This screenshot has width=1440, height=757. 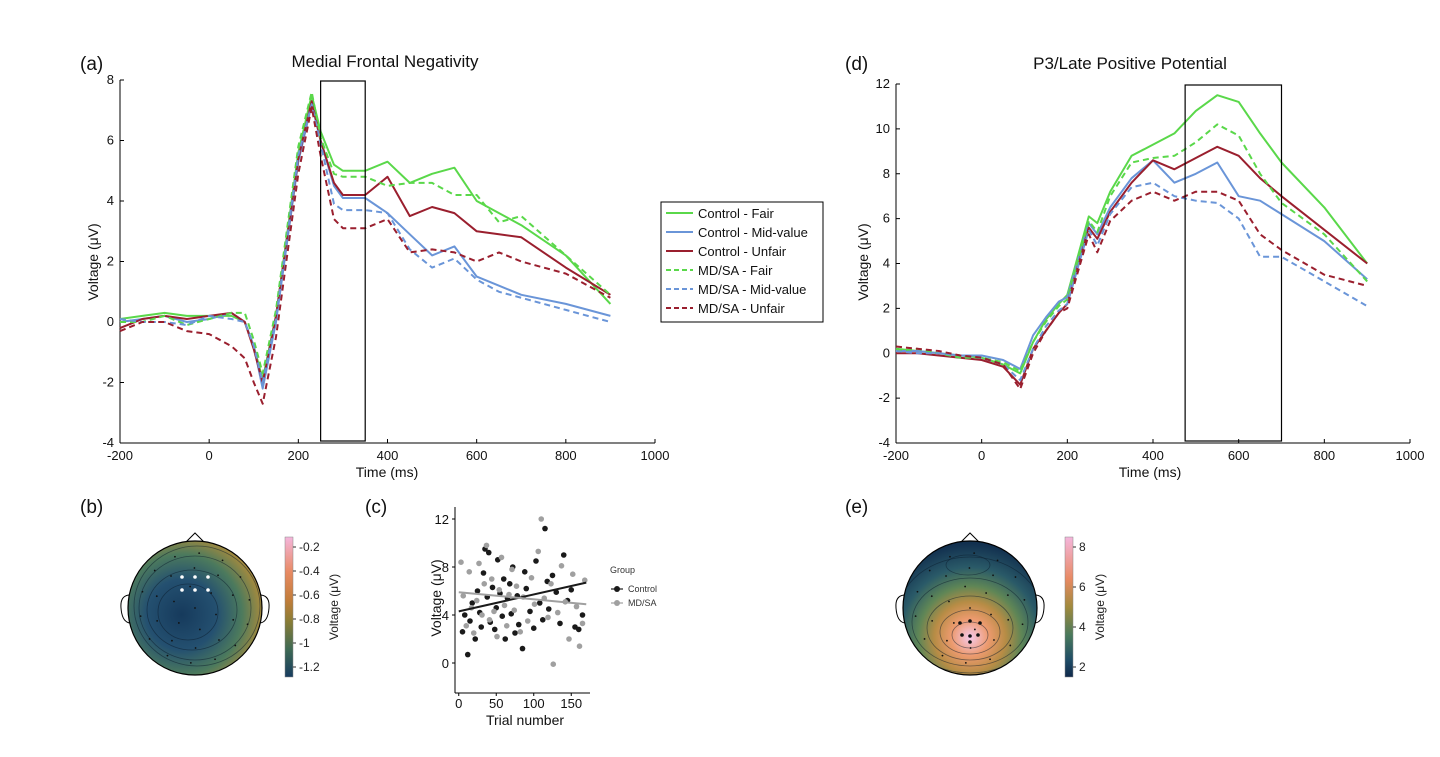 What do you see at coordinates (1131, 281) in the screenshot?
I see `series-line-md-sa-mid-value` at bounding box center [1131, 281].